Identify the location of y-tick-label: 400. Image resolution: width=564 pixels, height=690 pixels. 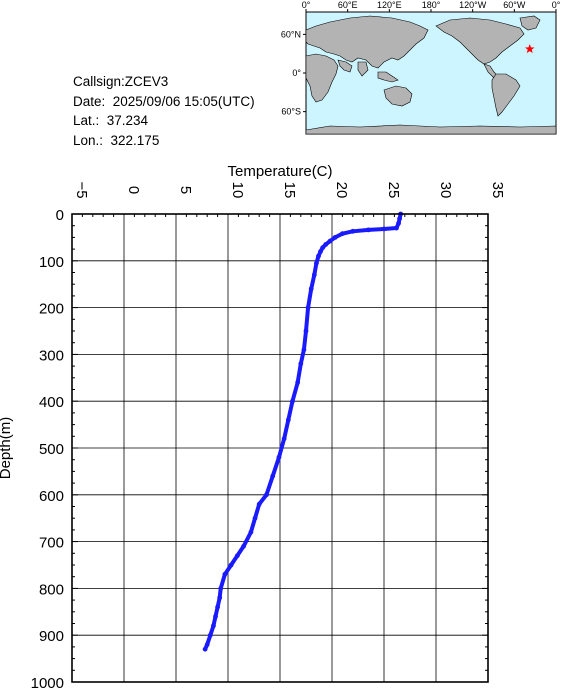
(51, 402).